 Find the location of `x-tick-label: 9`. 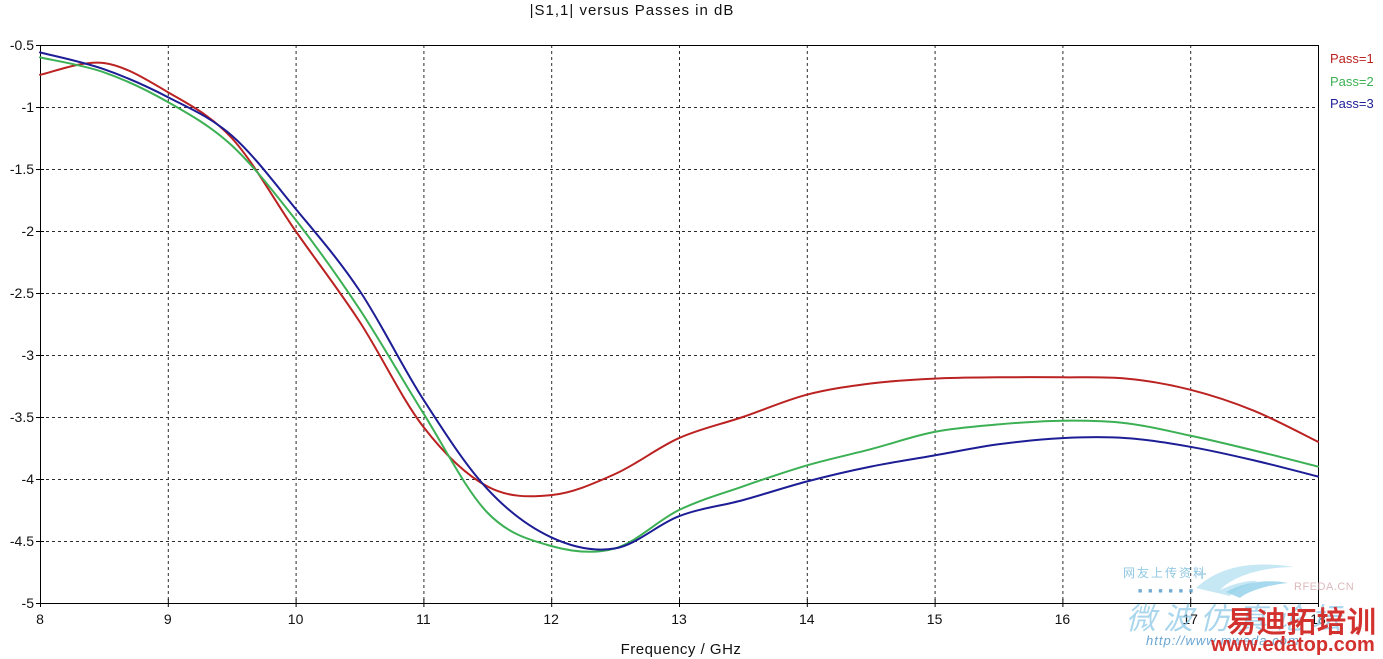

x-tick-label: 9 is located at coordinates (167, 619).